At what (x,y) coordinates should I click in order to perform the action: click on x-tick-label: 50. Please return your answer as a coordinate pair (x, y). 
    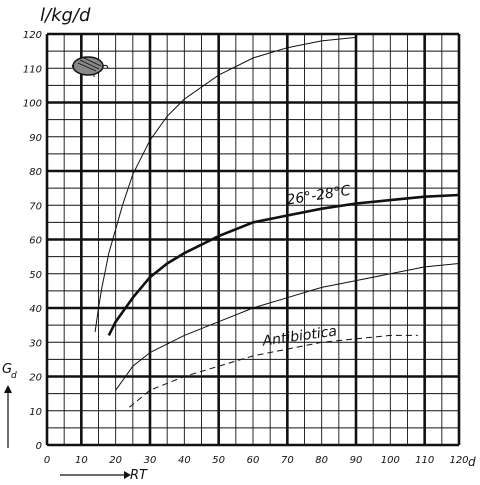
    Looking at the image, I should click on (218, 460).